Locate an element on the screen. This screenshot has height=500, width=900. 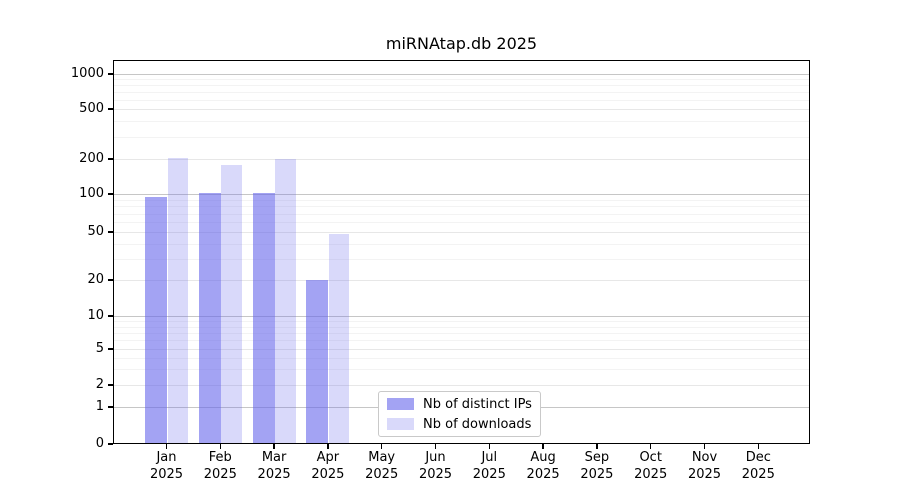
y-tick-label: 10 is located at coordinates (95, 315).